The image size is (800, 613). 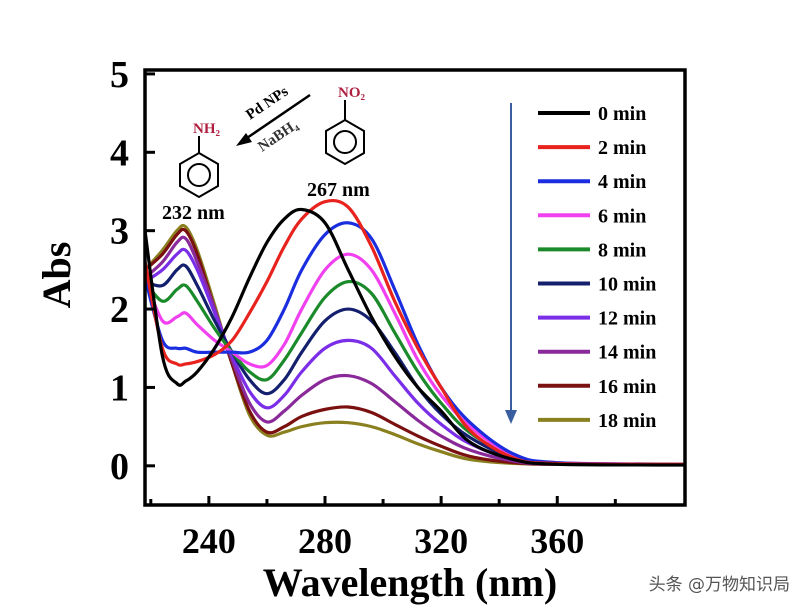 I want to click on legend-label: 6 min, so click(x=622, y=216).